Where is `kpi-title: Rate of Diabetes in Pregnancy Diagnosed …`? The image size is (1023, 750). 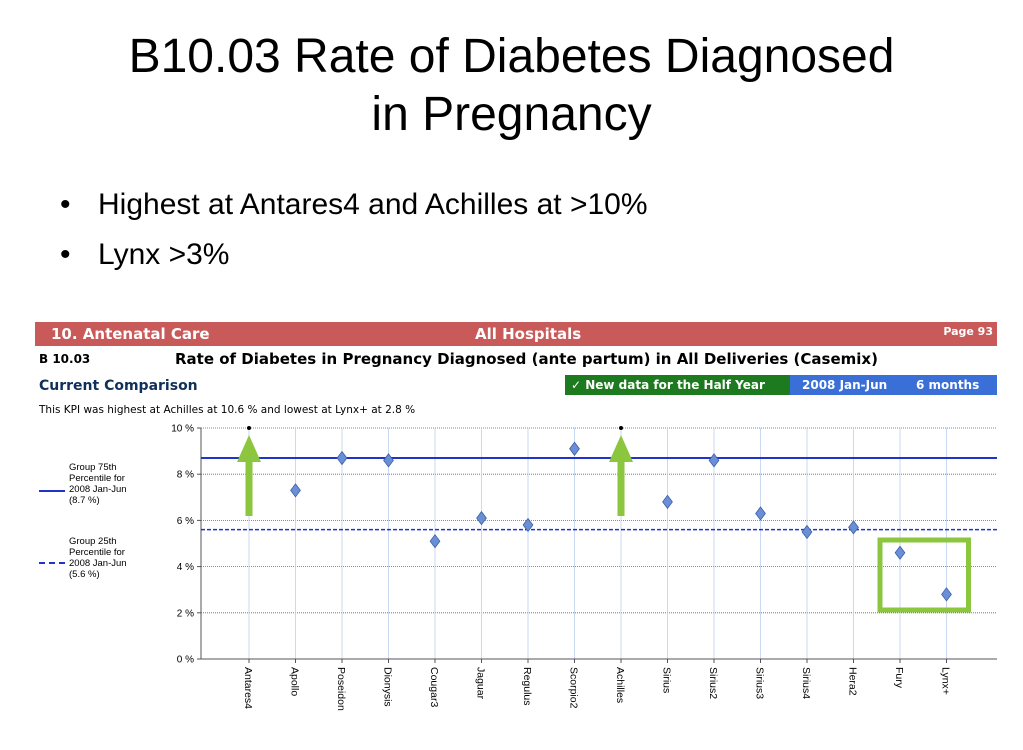
kpi-title: Rate of Diabetes in Pregnancy Diagnosed … is located at coordinates (526, 359).